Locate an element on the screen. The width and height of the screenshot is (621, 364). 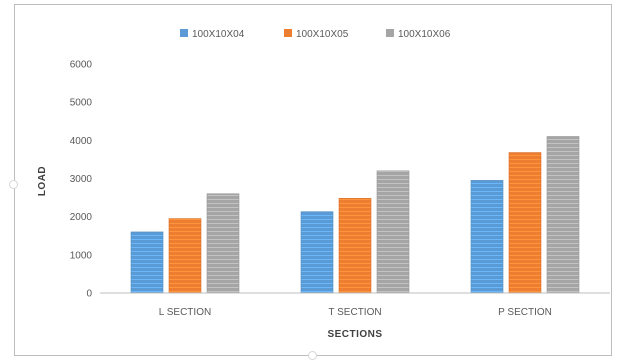
y-tick-label: 3000 is located at coordinates (81, 179).